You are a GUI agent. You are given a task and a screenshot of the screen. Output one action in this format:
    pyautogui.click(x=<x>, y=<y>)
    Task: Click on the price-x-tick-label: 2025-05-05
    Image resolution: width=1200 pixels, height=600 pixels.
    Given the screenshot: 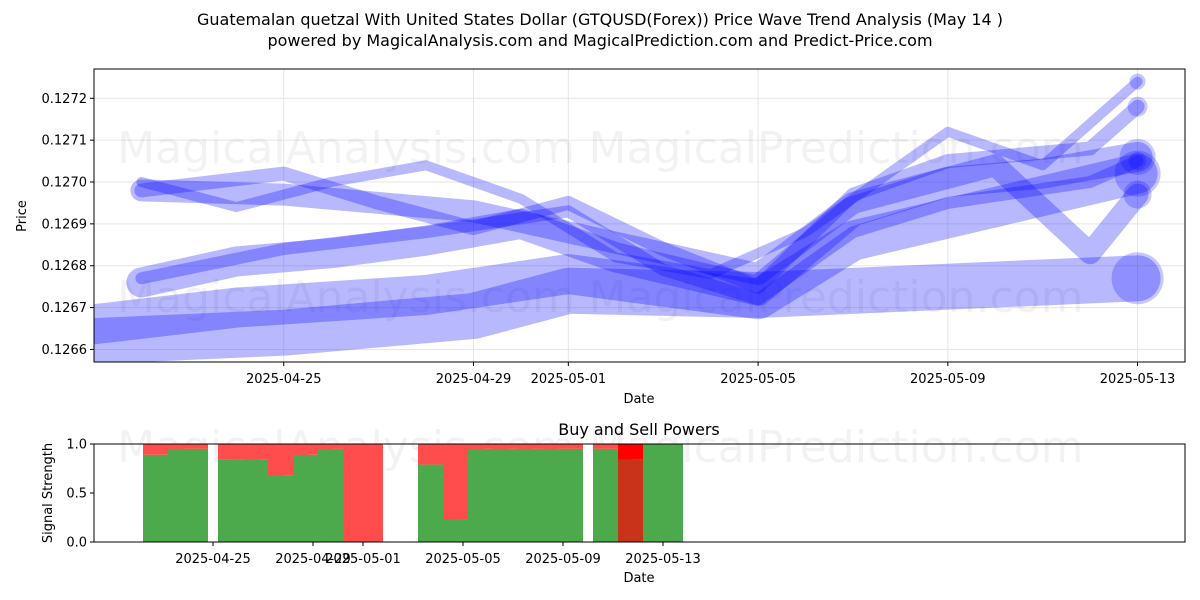 What is the action you would take?
    pyautogui.click(x=758, y=379)
    